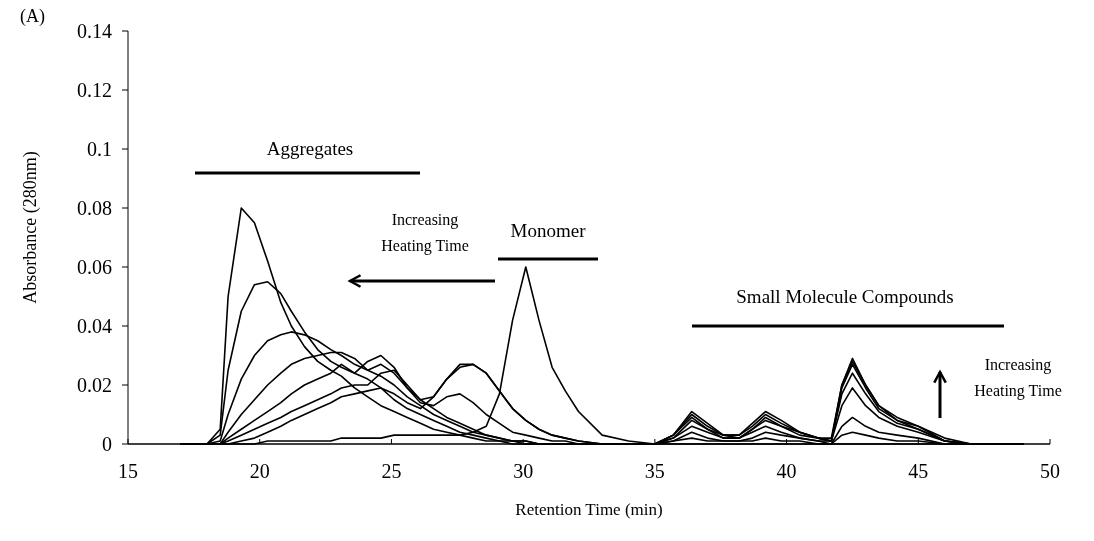 The width and height of the screenshot is (1094, 541). Describe the element at coordinates (30, 227) in the screenshot. I see `y-axis-title: Absorbance (280nm)` at that location.